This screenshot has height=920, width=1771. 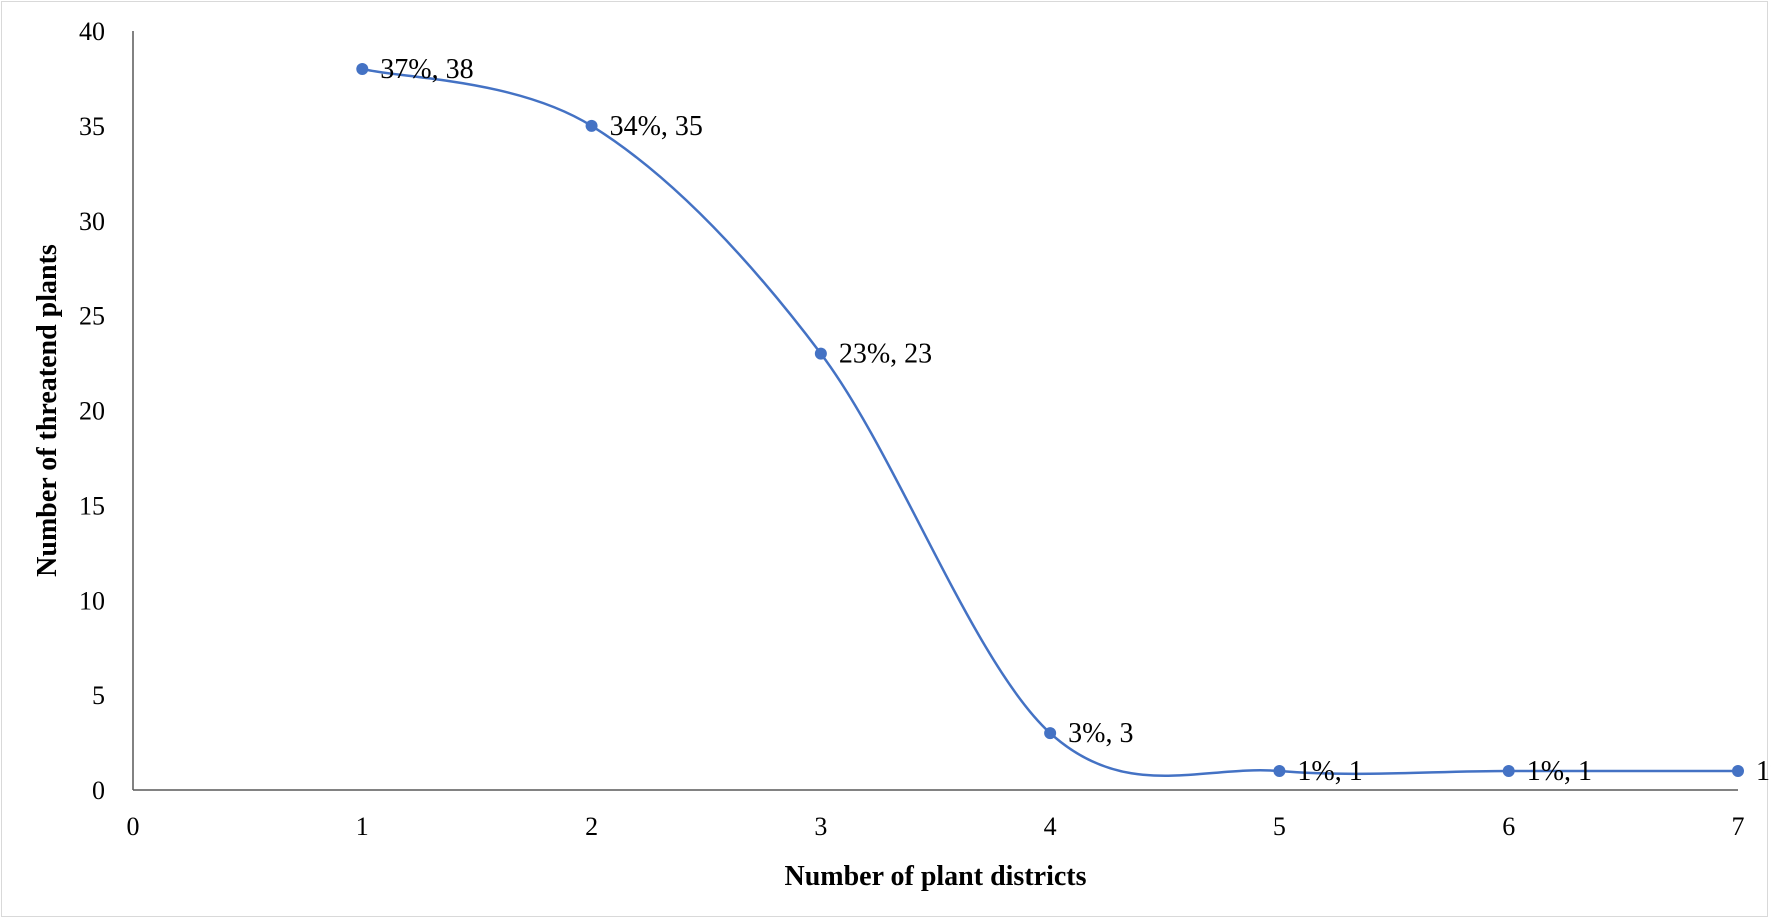 I want to click on y-tick-label: 20, so click(x=92, y=411).